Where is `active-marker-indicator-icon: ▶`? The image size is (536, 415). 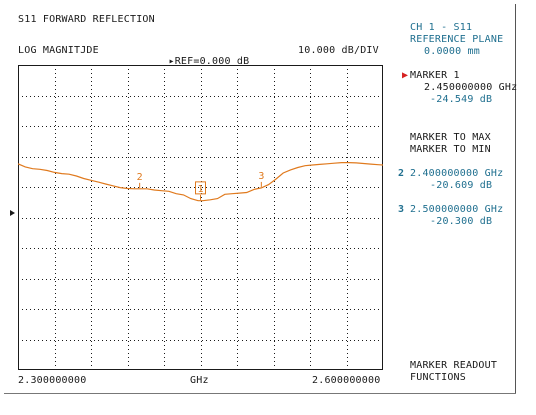 active-marker-indicator-icon: ▶ is located at coordinates (405, 75).